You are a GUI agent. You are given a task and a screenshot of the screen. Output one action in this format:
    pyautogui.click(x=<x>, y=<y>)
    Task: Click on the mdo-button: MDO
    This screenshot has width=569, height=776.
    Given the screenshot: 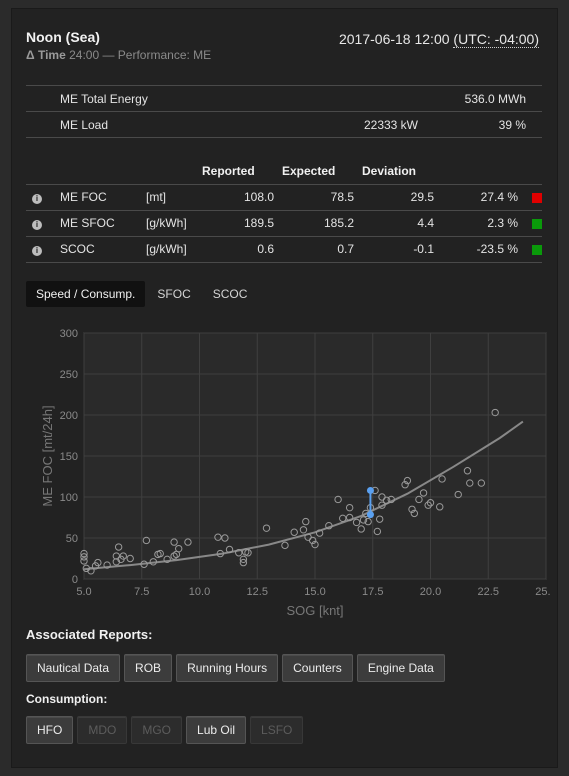 What is the action you would take?
    pyautogui.click(x=102, y=730)
    